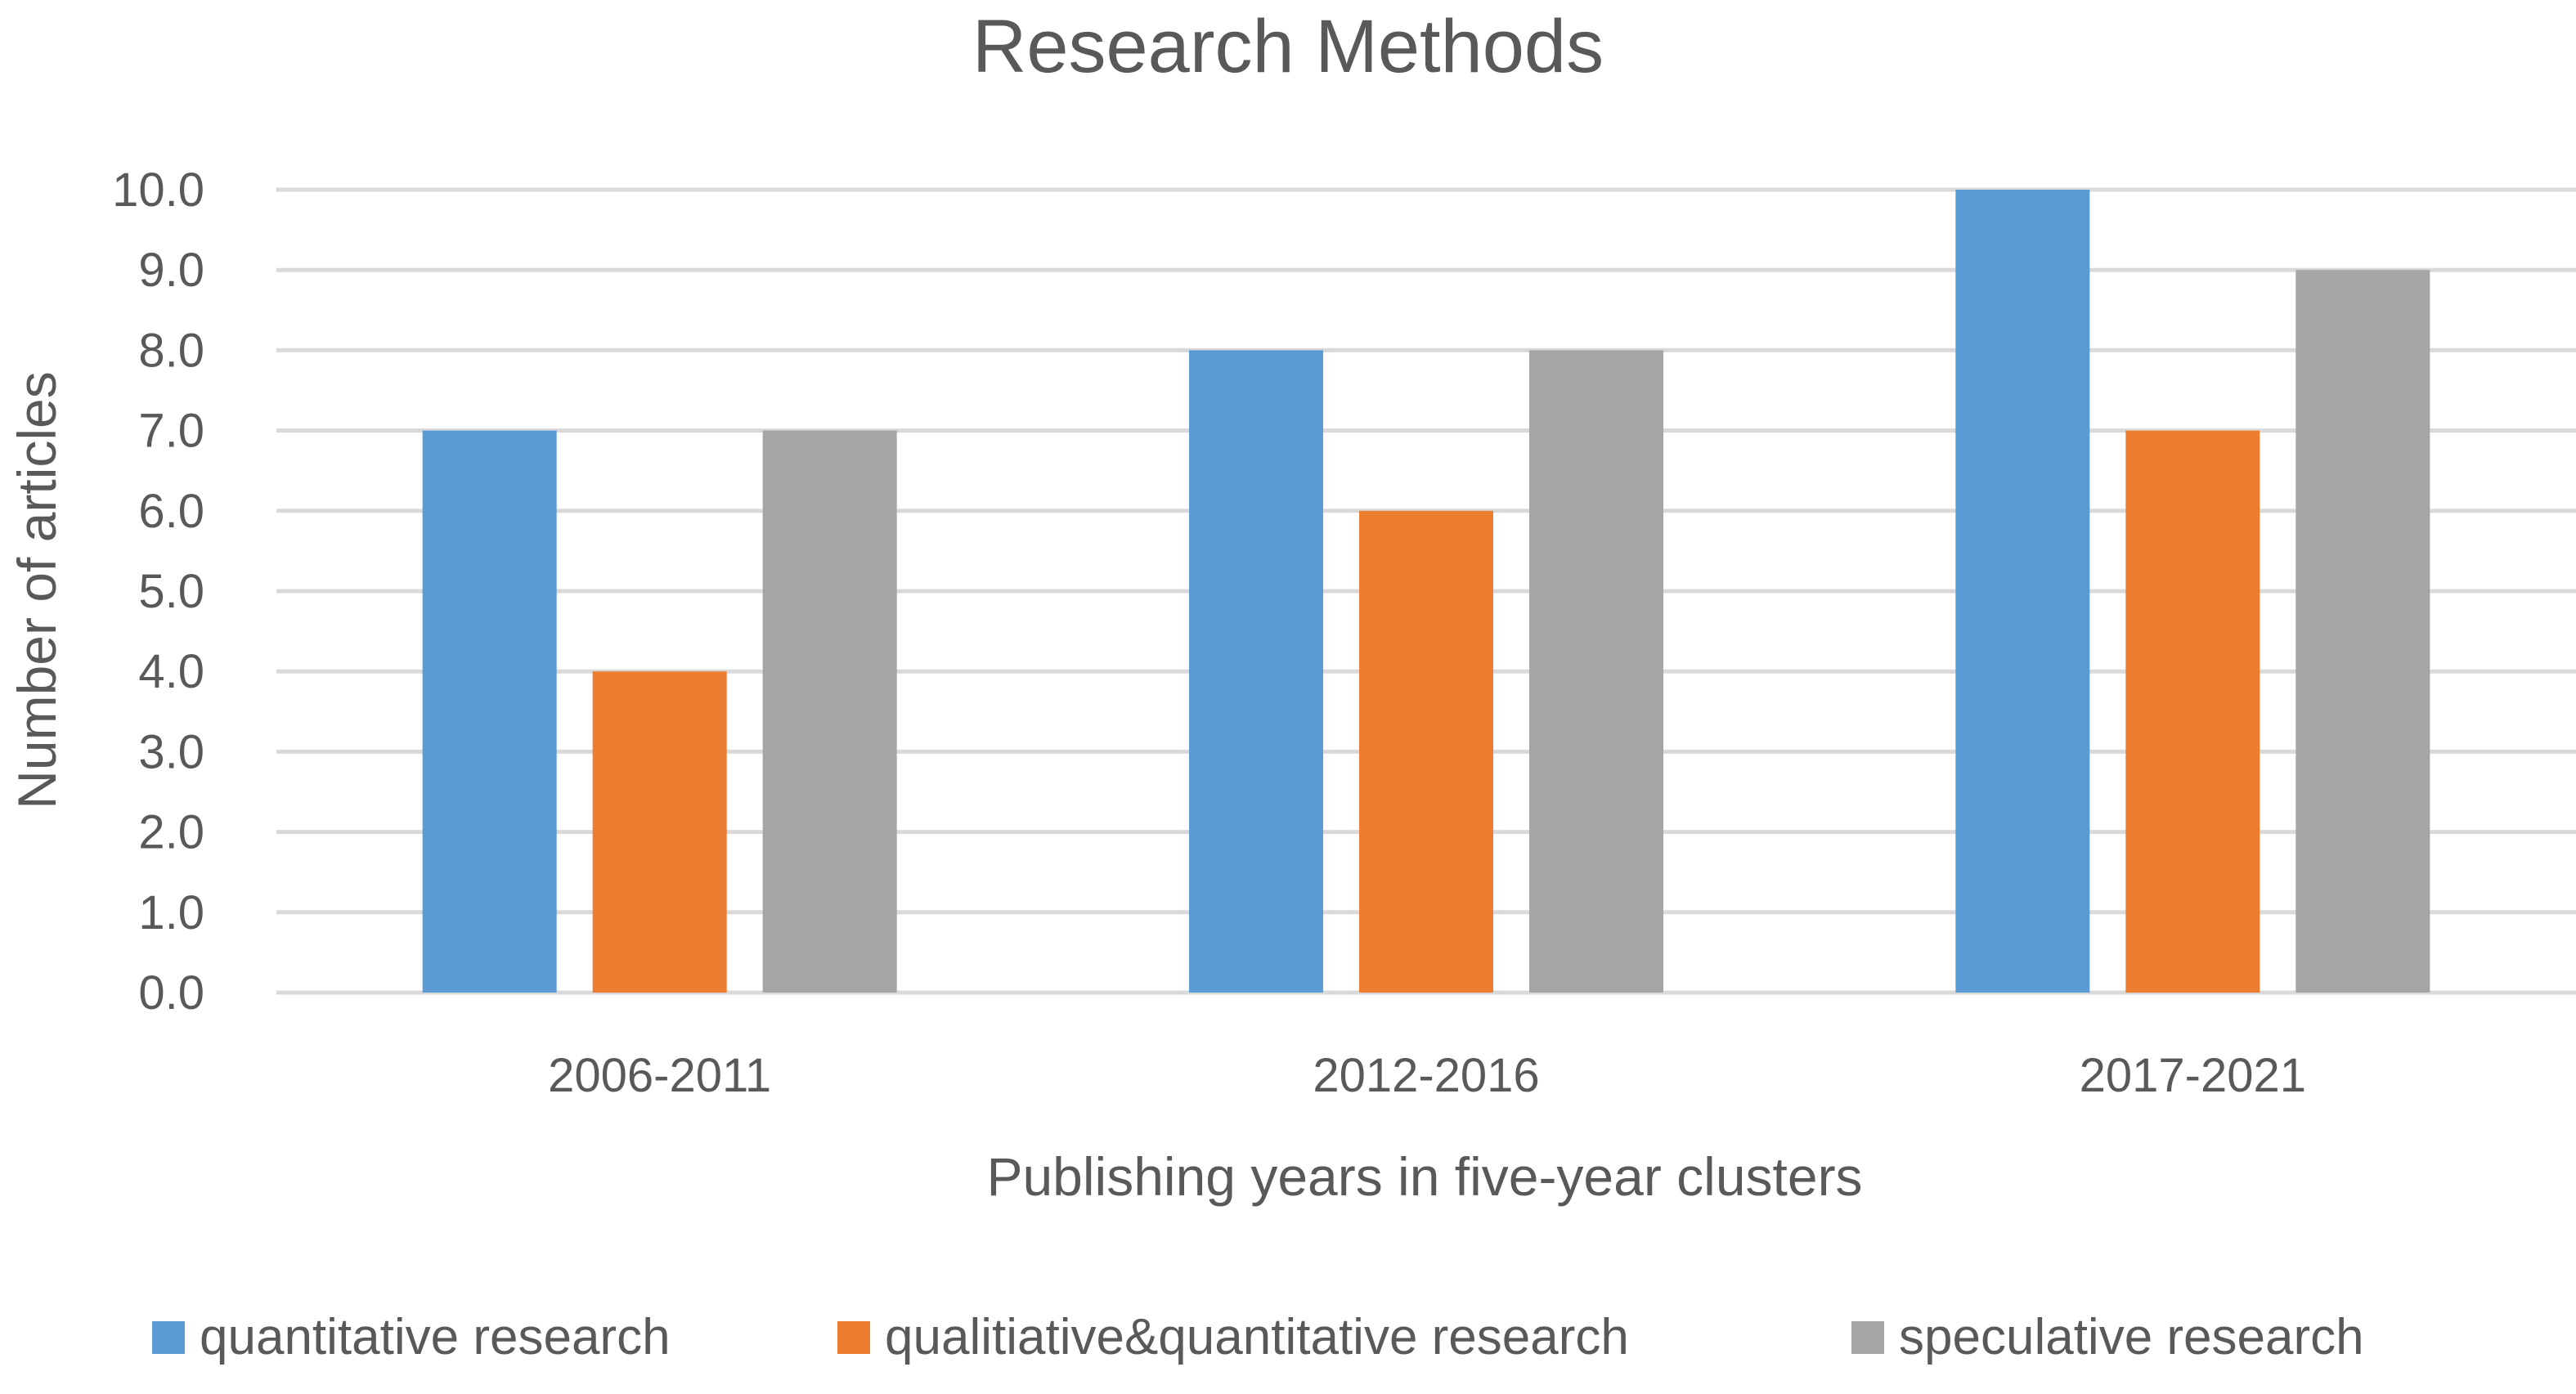 Image resolution: width=2576 pixels, height=1394 pixels. Describe the element at coordinates (171, 591) in the screenshot. I see `y-tick-label: 5.0` at that location.